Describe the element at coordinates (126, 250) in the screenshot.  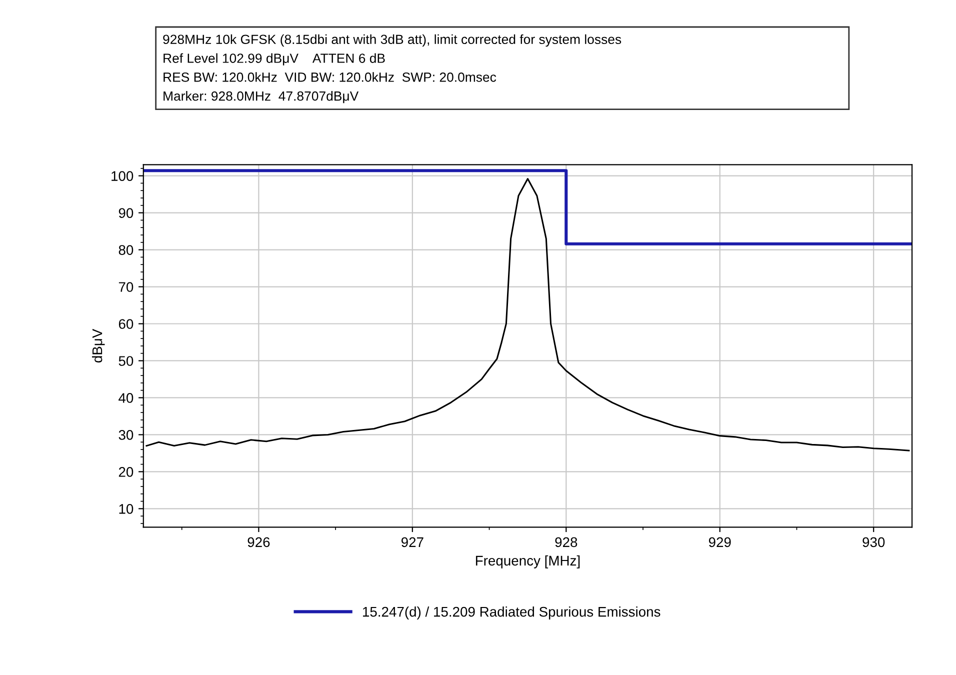
I see `y-tick-label: 80` at that location.